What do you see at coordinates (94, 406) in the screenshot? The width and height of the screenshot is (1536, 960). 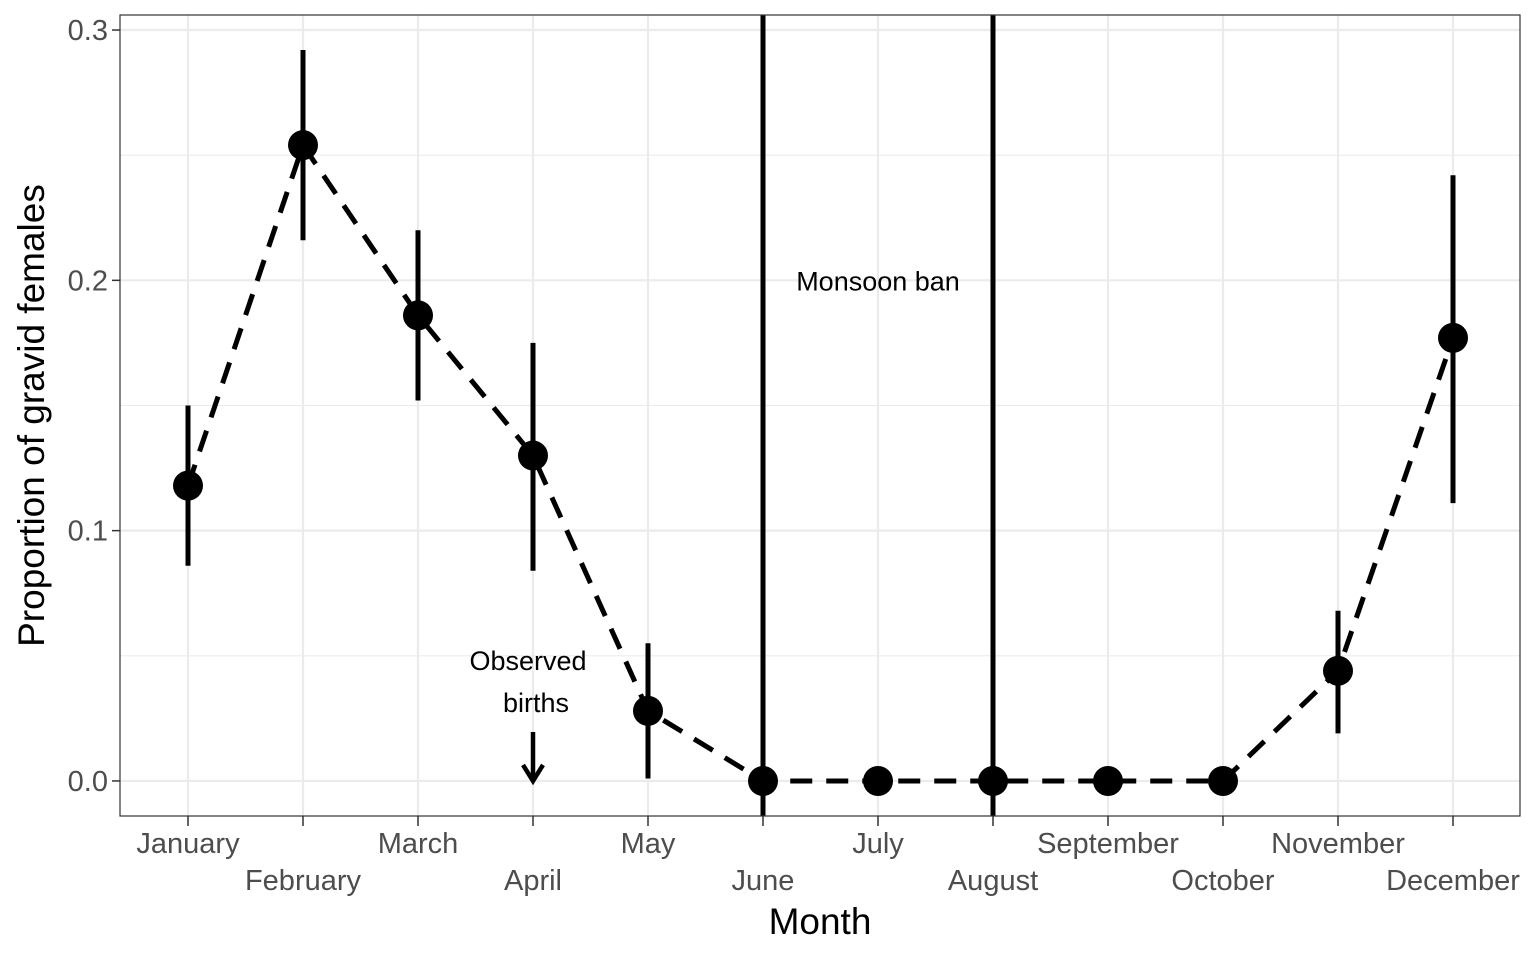 I see `y-axis: 0.0 0.1 0.2 0.3` at bounding box center [94, 406].